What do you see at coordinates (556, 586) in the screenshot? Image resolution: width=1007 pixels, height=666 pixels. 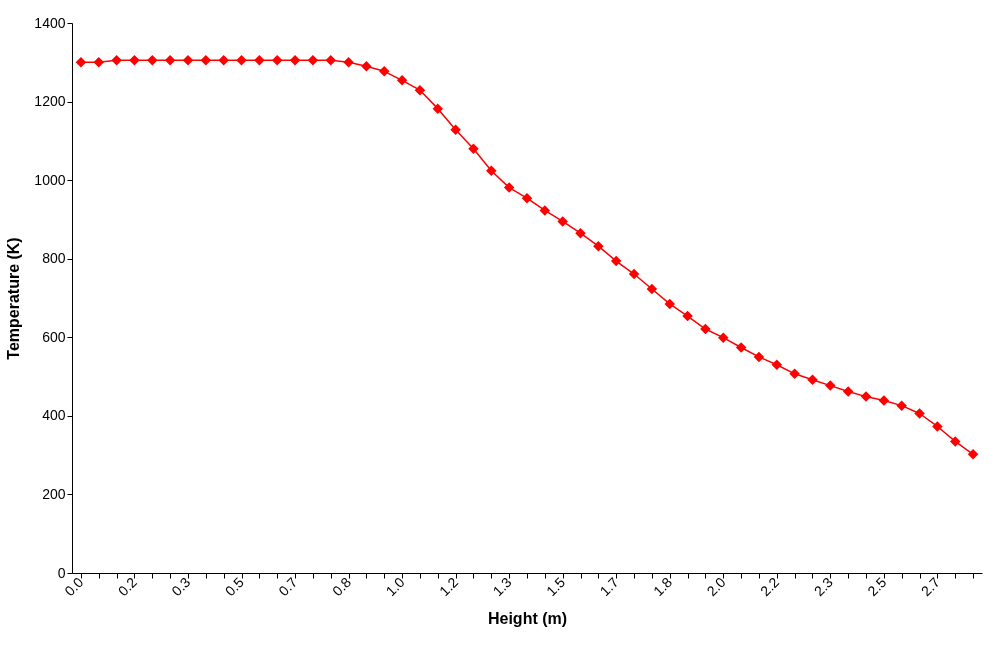 I see `x-tick-label: 1.5` at bounding box center [556, 586].